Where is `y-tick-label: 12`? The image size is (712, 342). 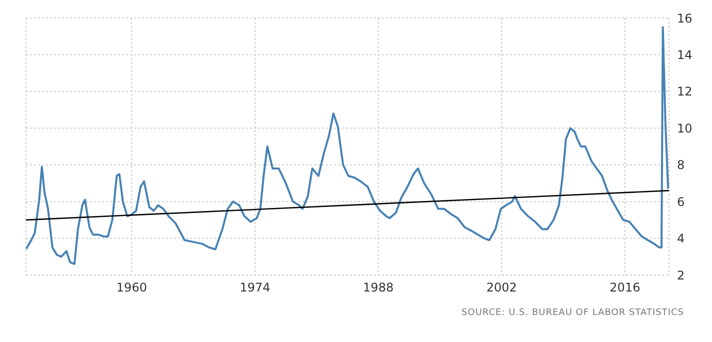 y-tick-label: 12 is located at coordinates (684, 91).